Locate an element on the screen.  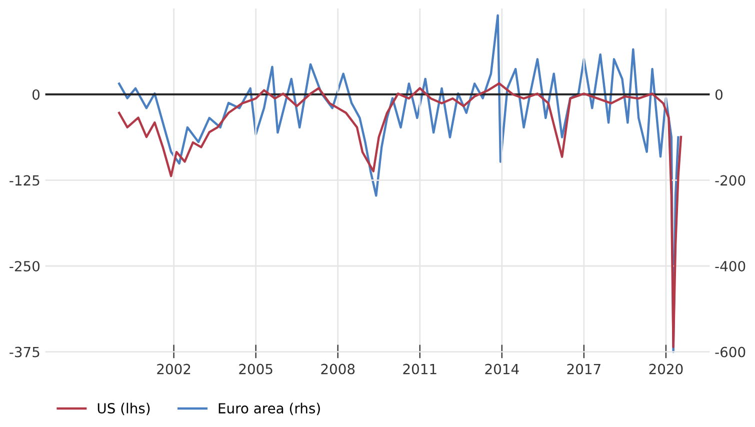
legend-label: US (lhs) is located at coordinates (124, 409).